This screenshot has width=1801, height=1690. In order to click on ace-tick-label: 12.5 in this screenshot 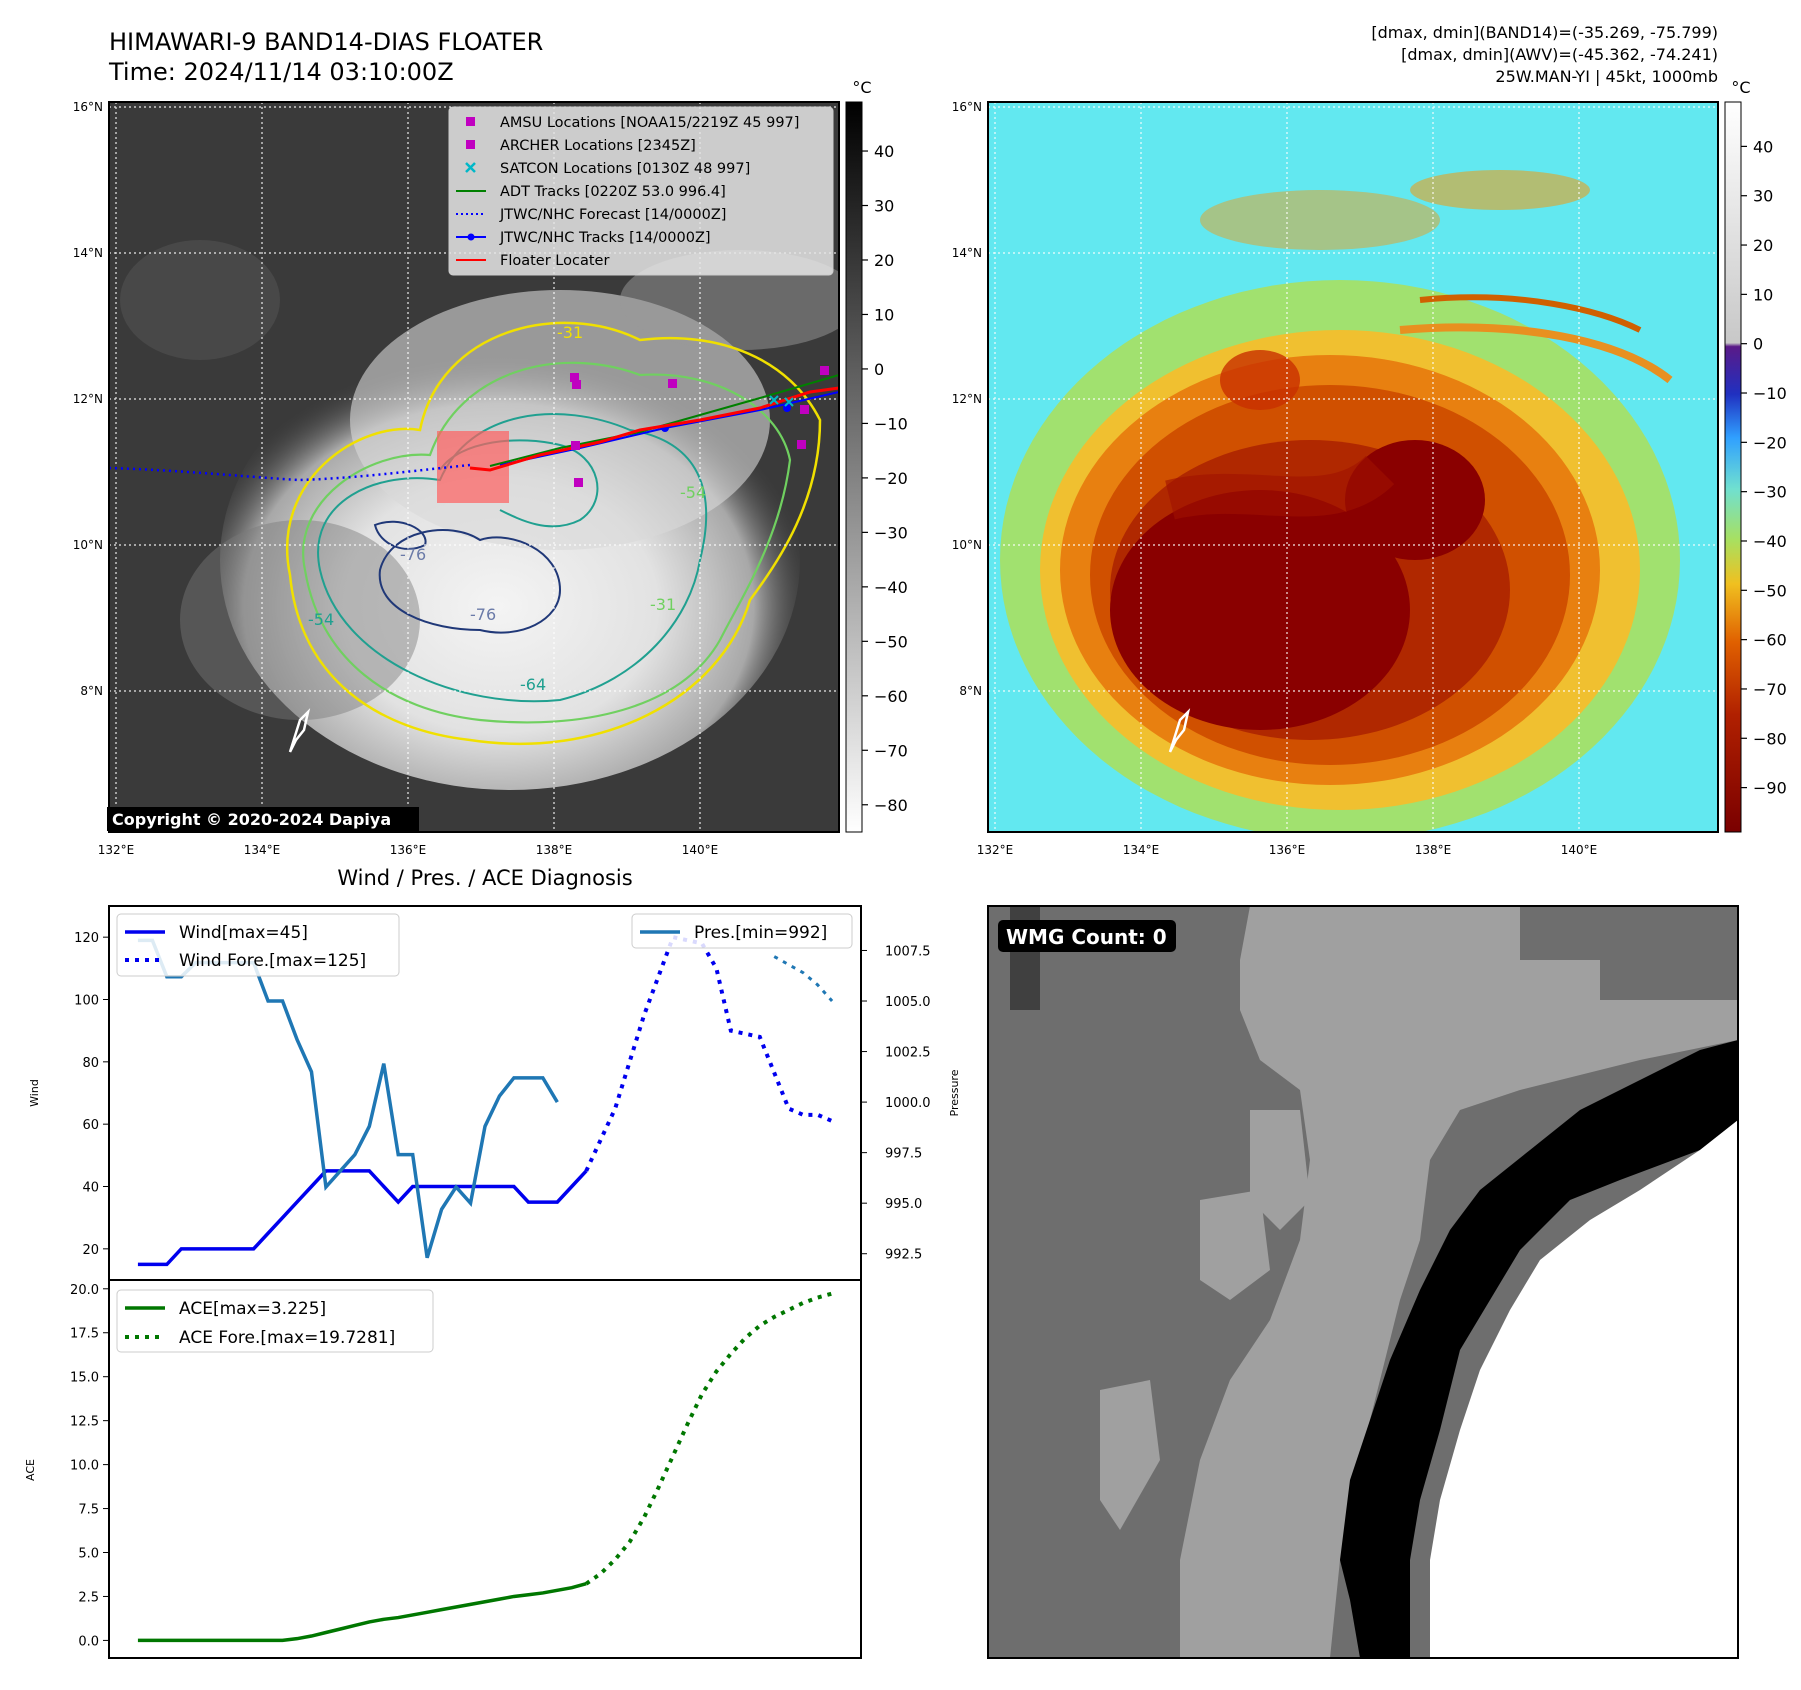, I will do `click(84, 1422)`.